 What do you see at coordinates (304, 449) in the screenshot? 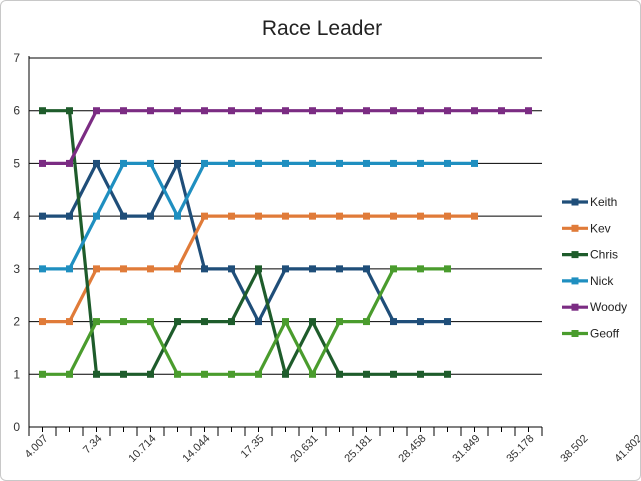
I see `x-tick-label: 20.631` at bounding box center [304, 449].